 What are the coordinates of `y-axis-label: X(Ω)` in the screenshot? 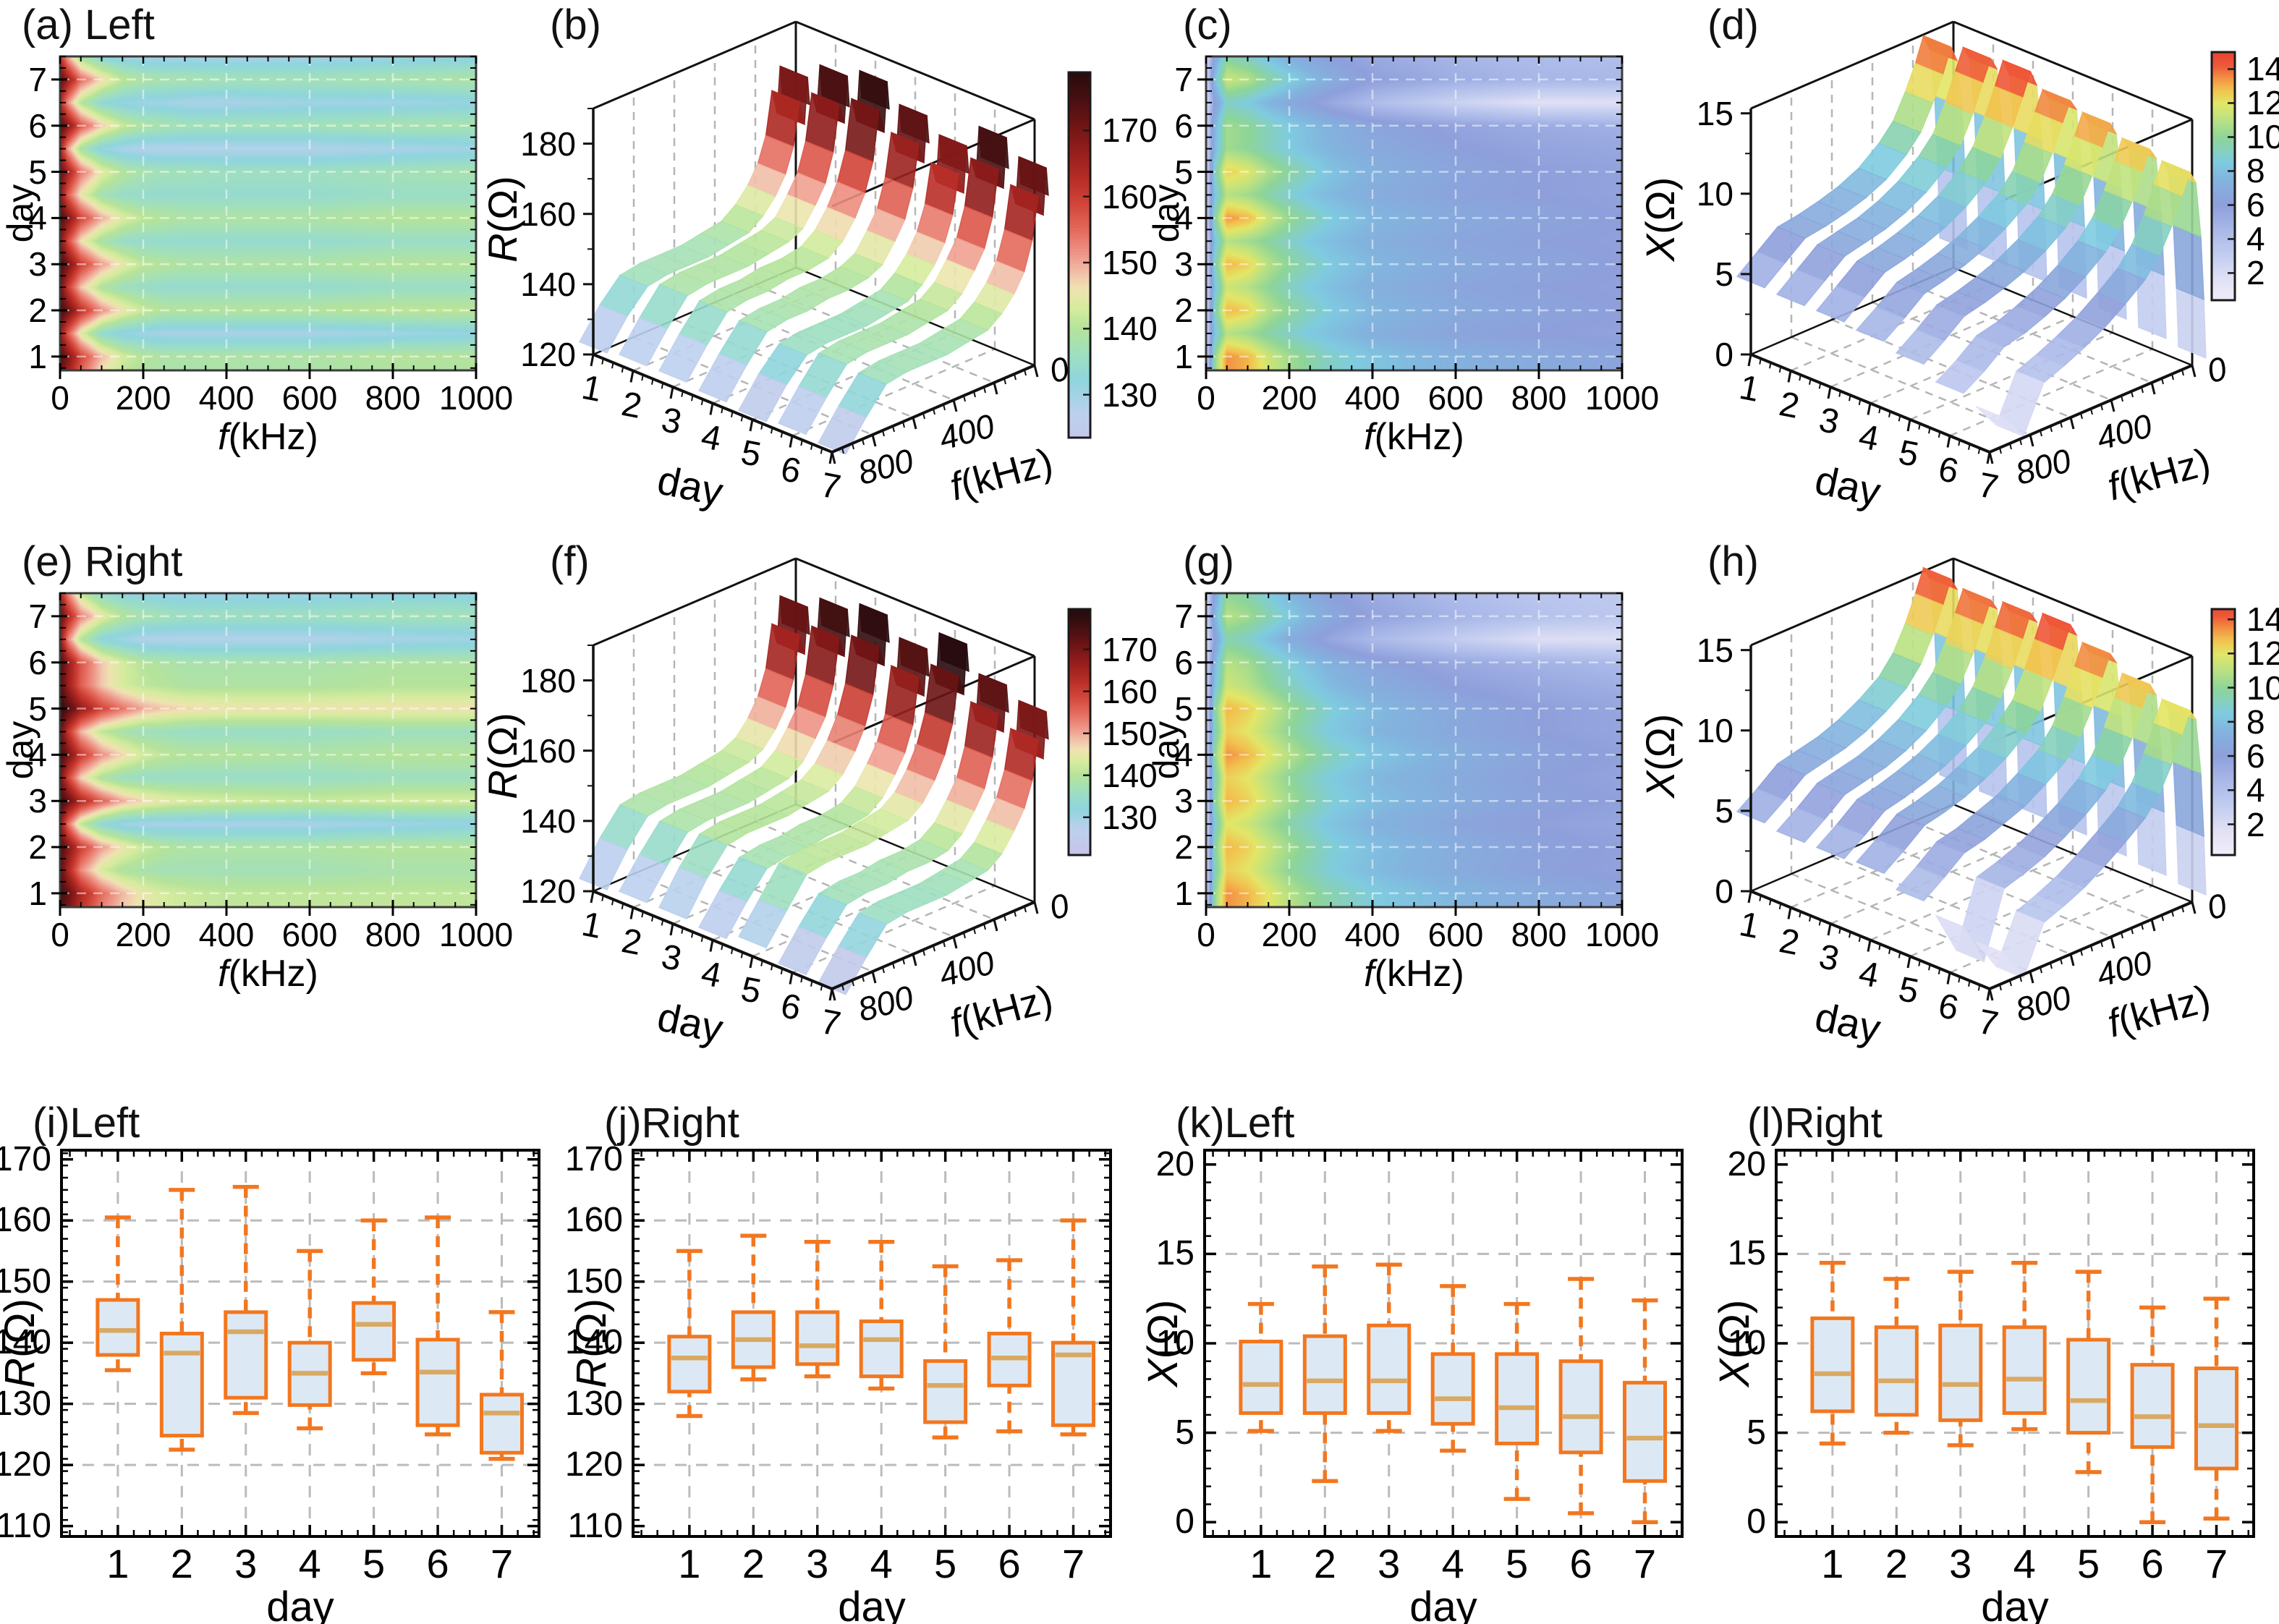 It's located at (1163, 1343).